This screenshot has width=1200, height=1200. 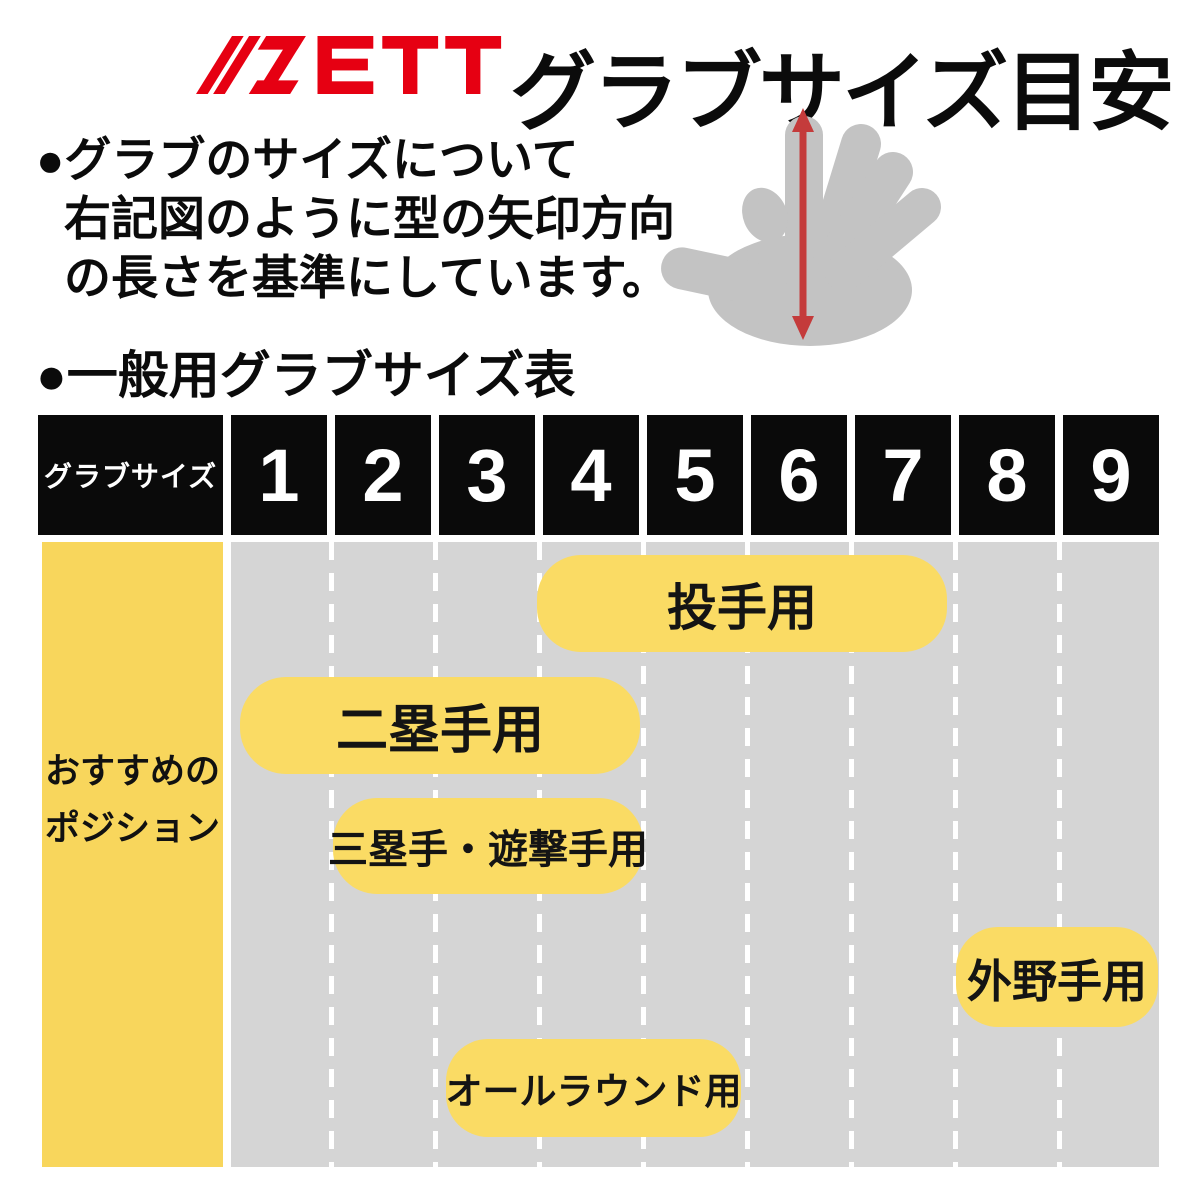 I want to click on hand-icon, so click(x=801, y=231).